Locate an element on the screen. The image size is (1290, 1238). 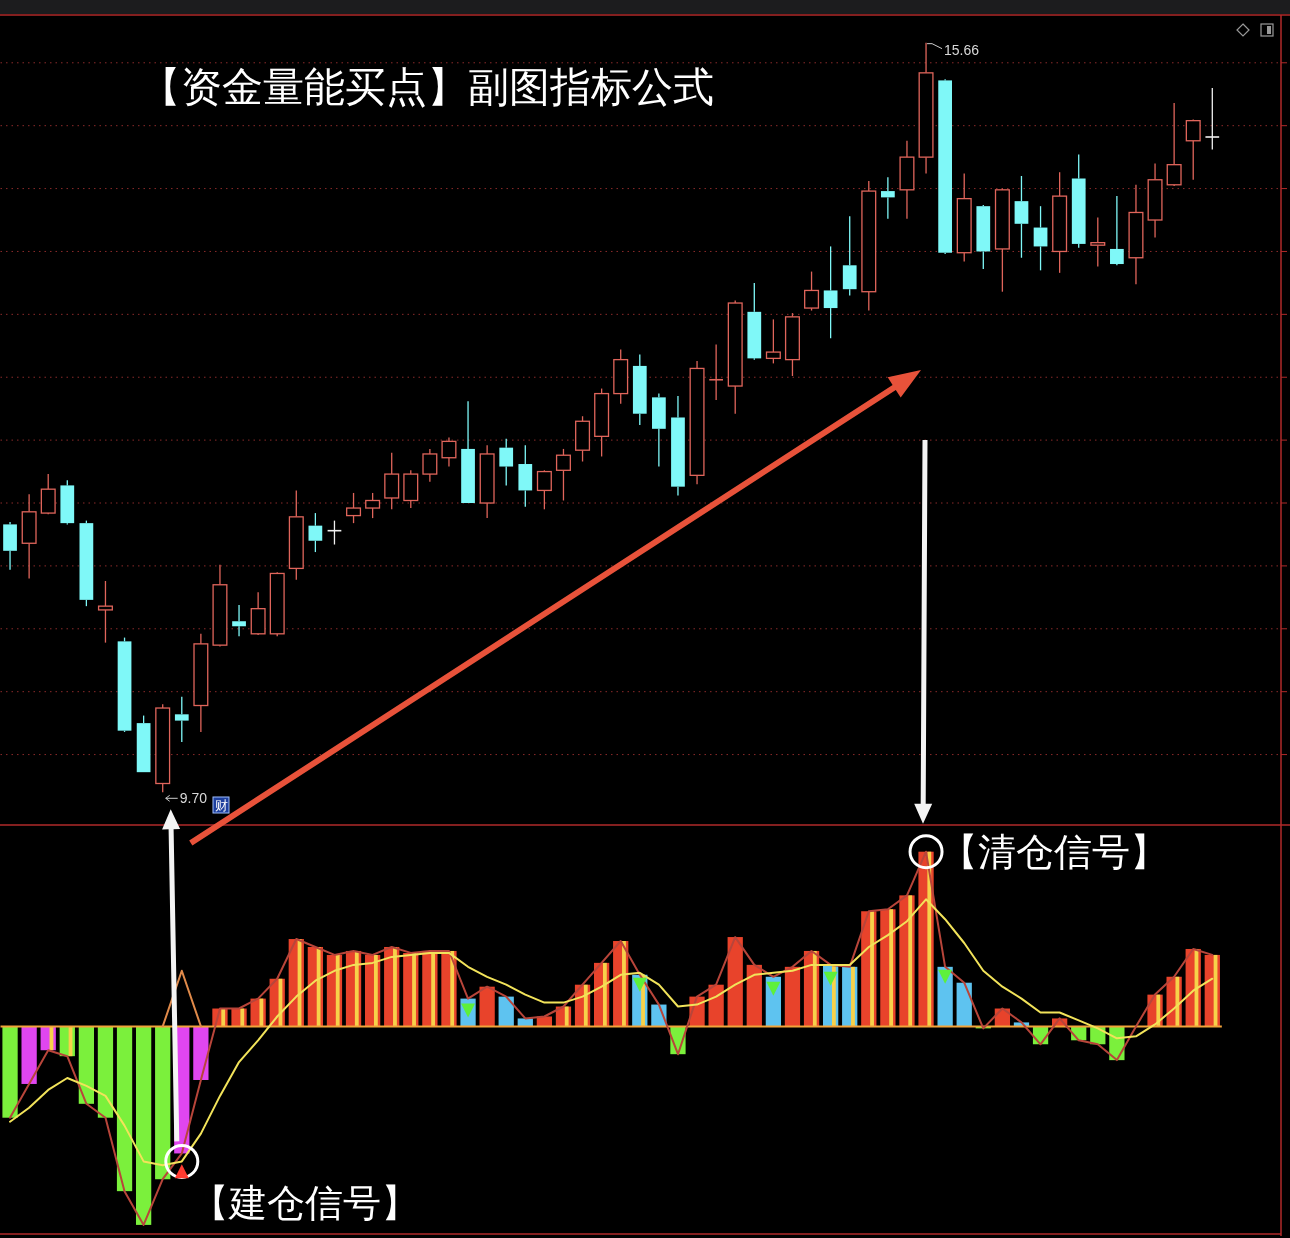
text: 15.66 is located at coordinates (962, 49).